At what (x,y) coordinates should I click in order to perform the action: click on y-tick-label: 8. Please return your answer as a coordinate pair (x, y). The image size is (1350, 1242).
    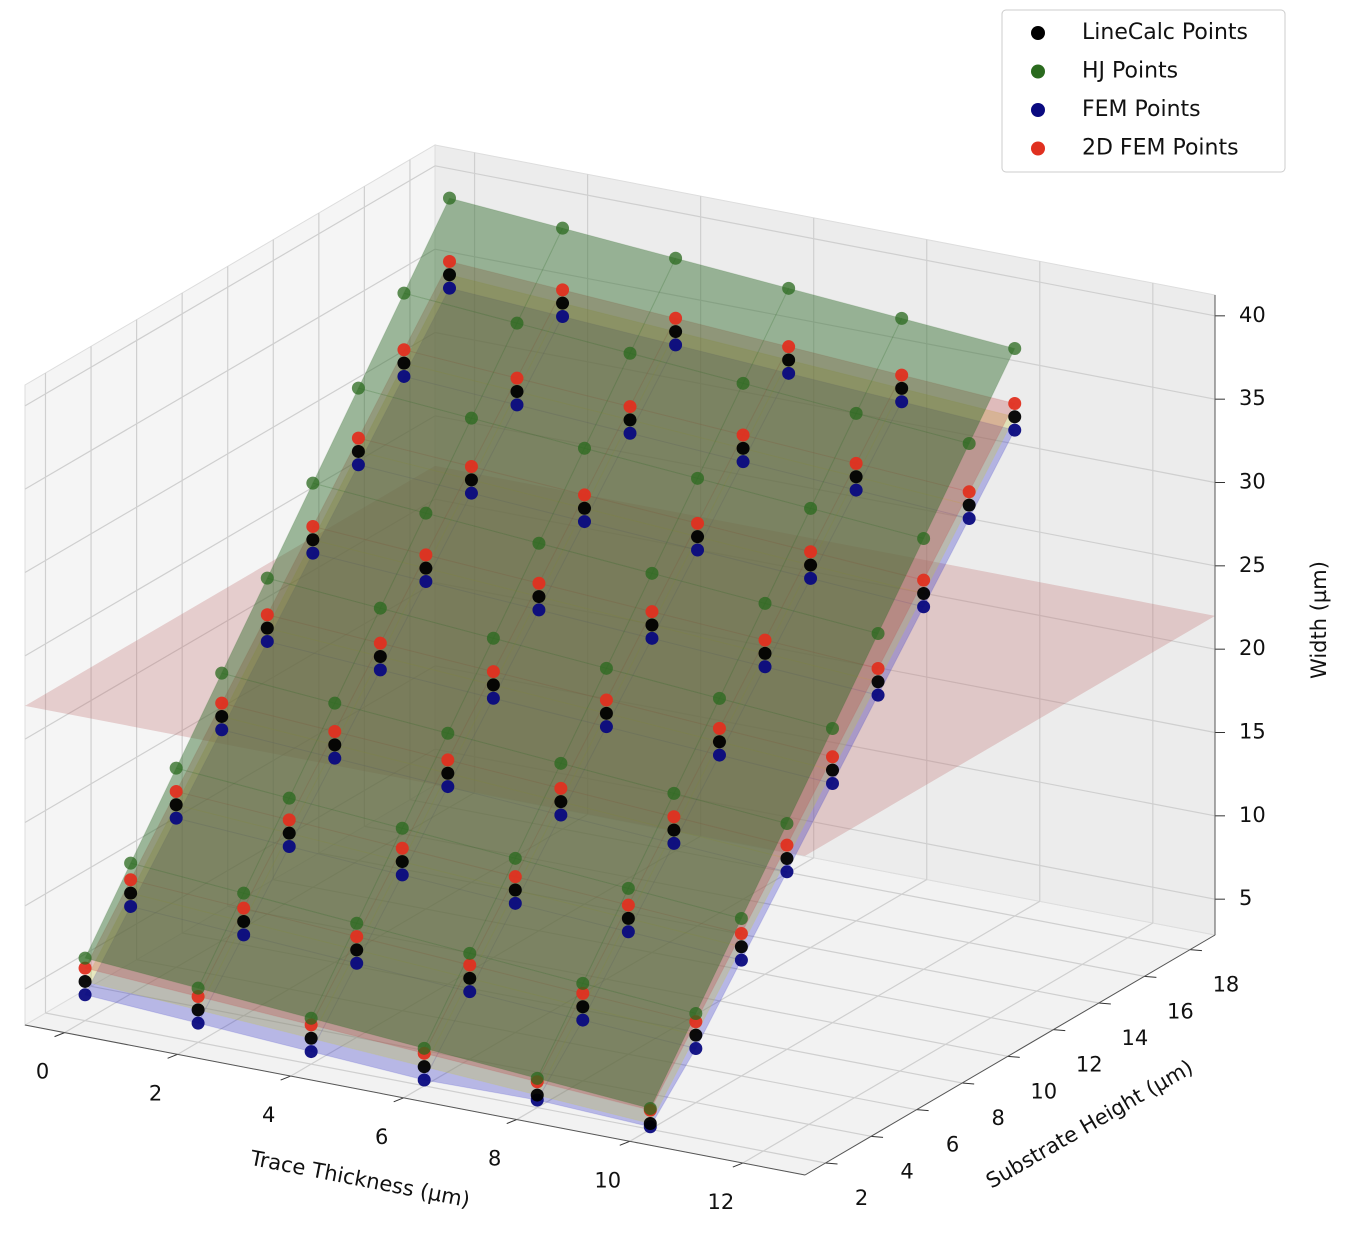
    Looking at the image, I should click on (997, 1118).